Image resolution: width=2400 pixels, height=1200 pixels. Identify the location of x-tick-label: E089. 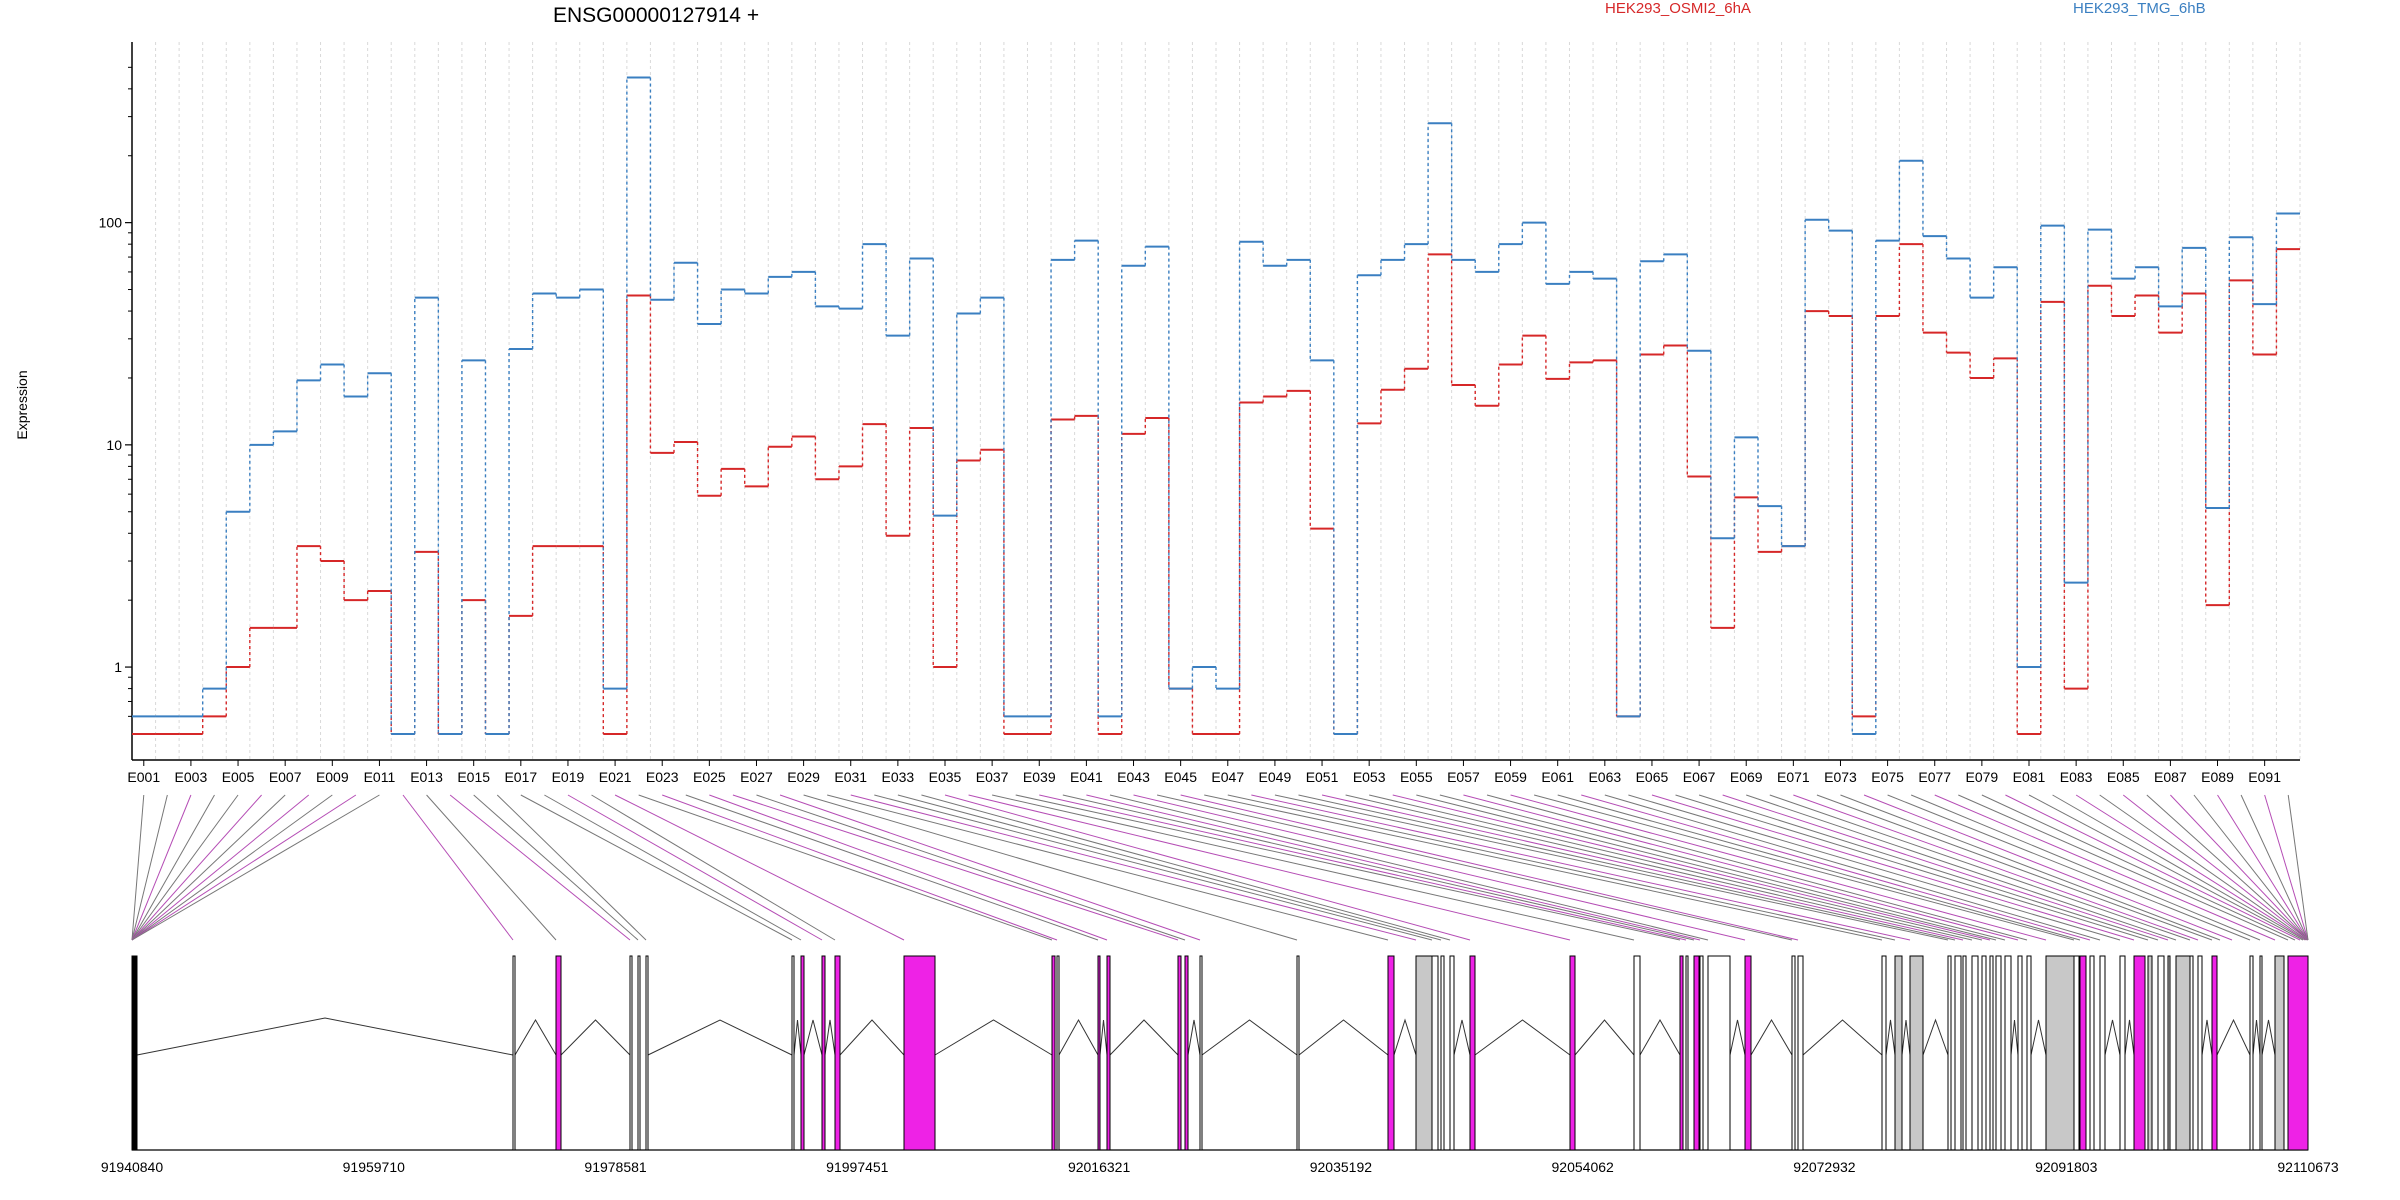
(2217, 777).